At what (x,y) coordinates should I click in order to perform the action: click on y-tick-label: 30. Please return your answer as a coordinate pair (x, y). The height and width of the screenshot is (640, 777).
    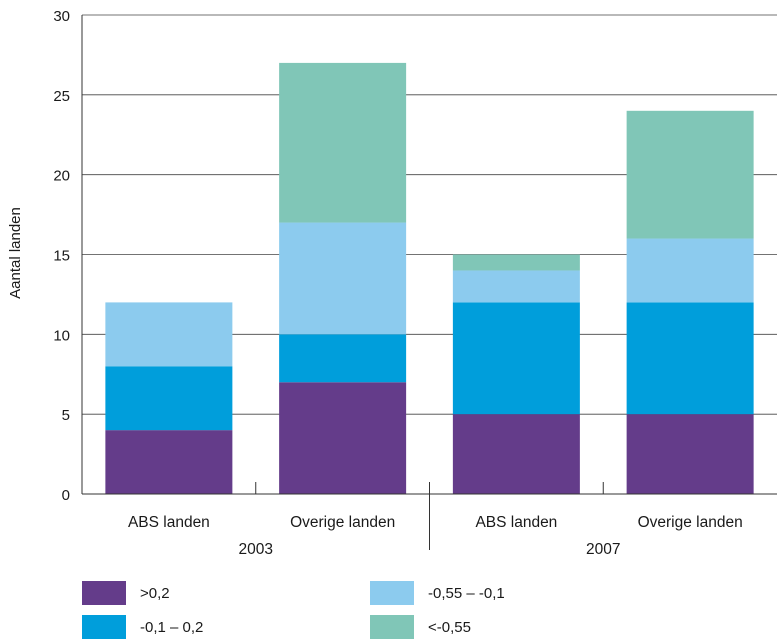
    Looking at the image, I should click on (61, 16).